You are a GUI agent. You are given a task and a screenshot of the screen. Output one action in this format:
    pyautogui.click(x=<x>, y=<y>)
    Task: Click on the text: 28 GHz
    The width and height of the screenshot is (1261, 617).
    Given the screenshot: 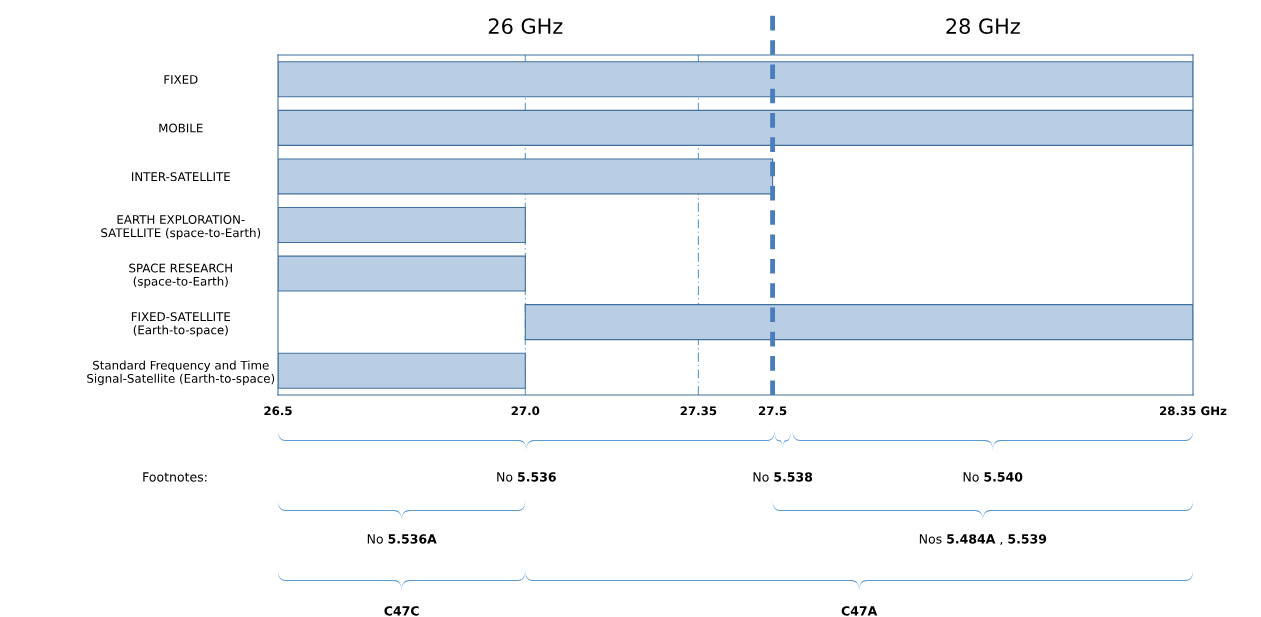 What is the action you would take?
    pyautogui.click(x=983, y=26)
    